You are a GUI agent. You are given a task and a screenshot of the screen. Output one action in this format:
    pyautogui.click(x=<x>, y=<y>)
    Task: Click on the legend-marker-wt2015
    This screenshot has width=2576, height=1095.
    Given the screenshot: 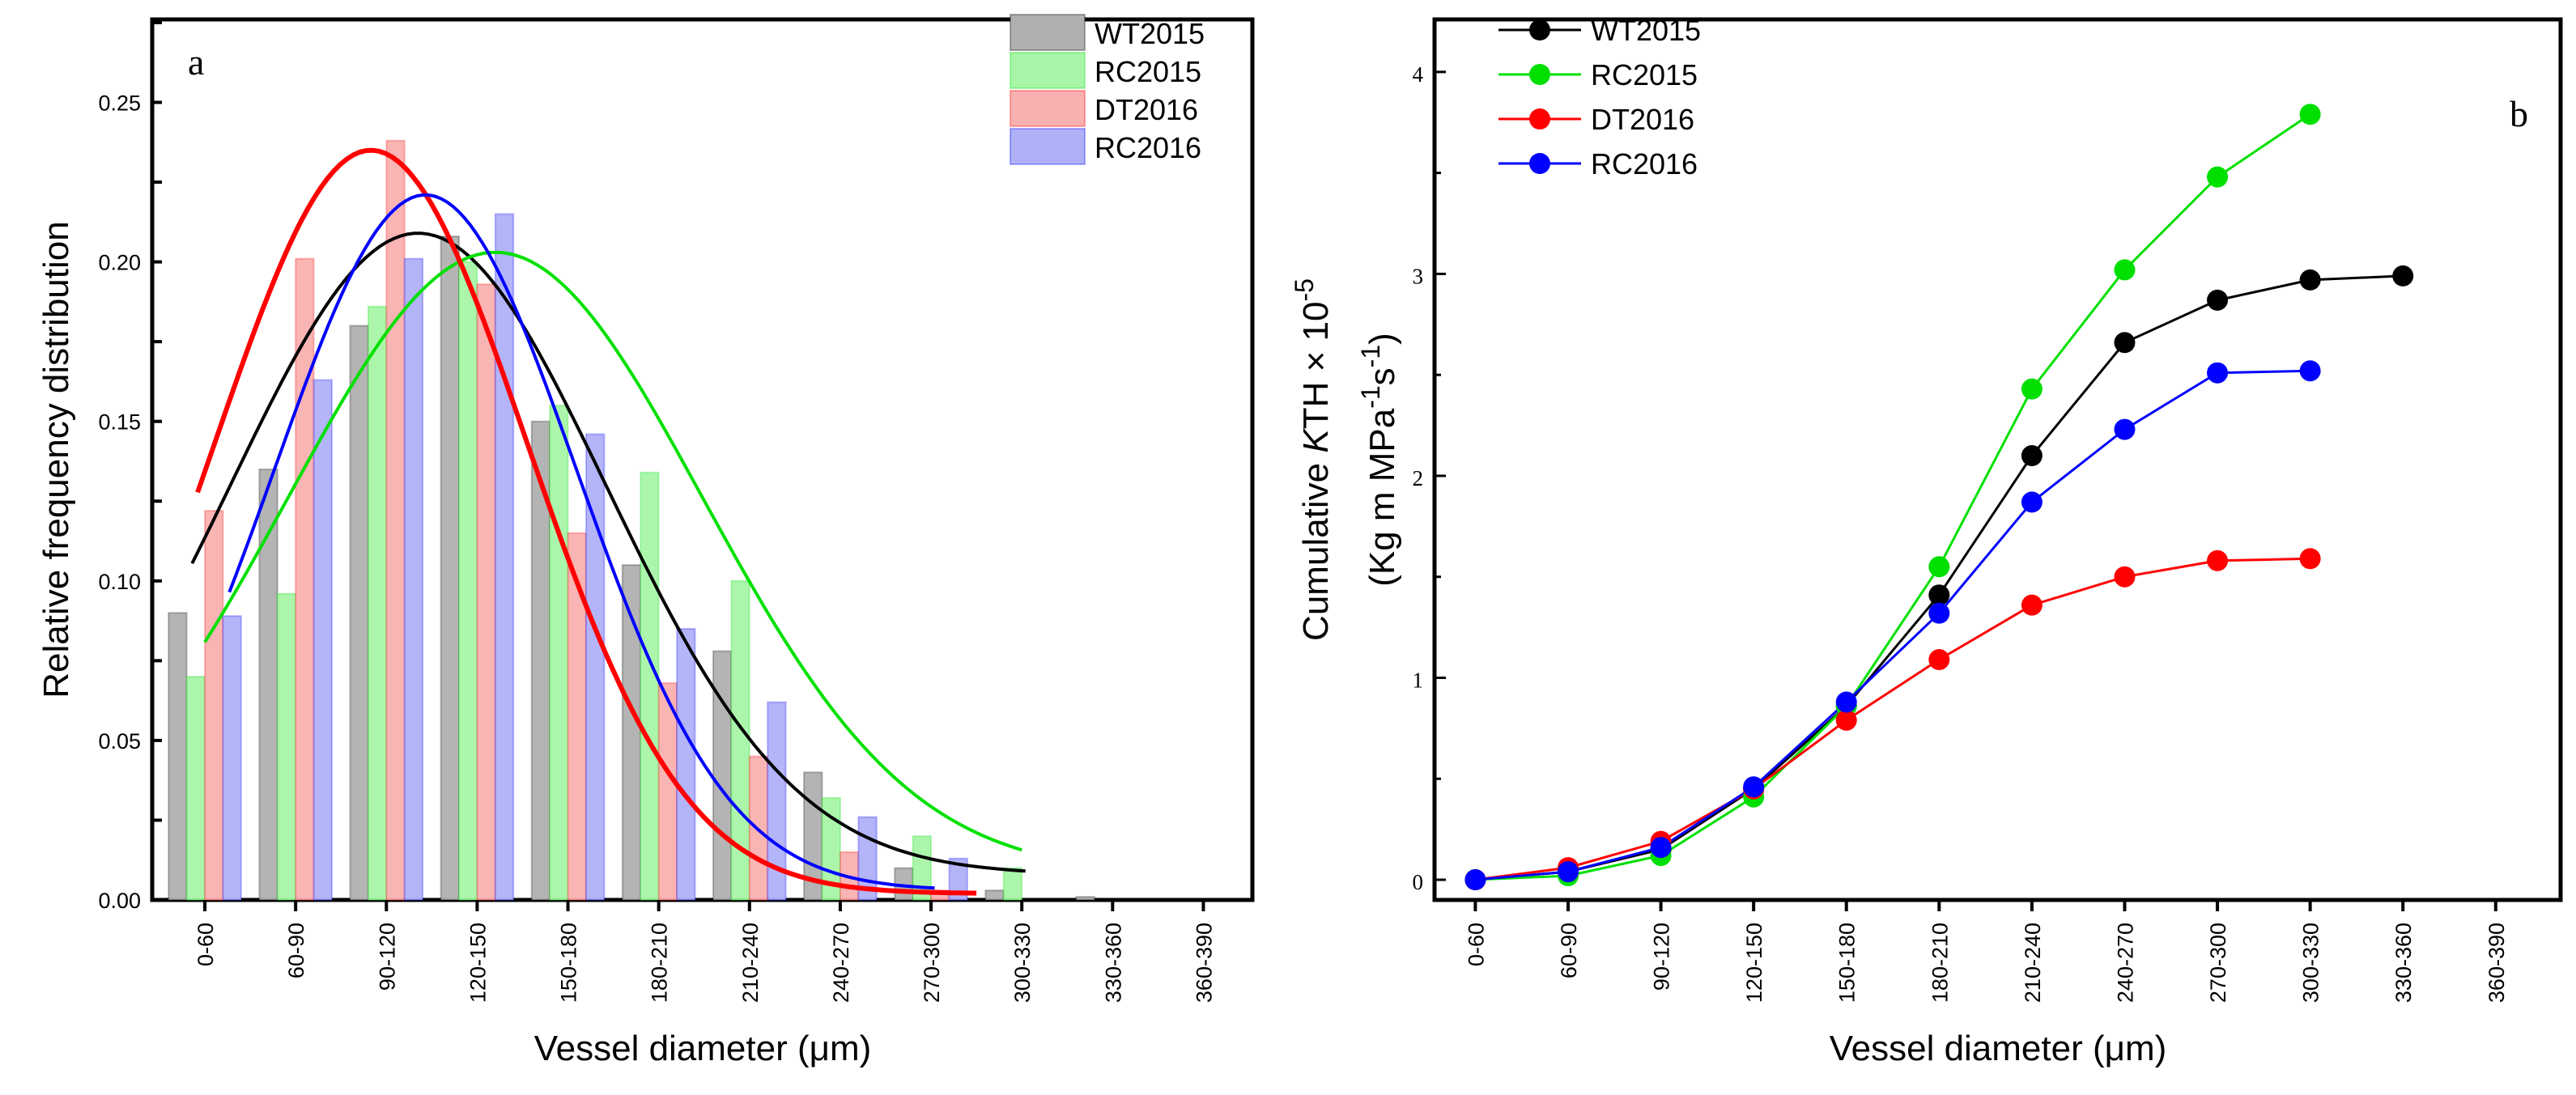 What is the action you would take?
    pyautogui.click(x=1540, y=29)
    